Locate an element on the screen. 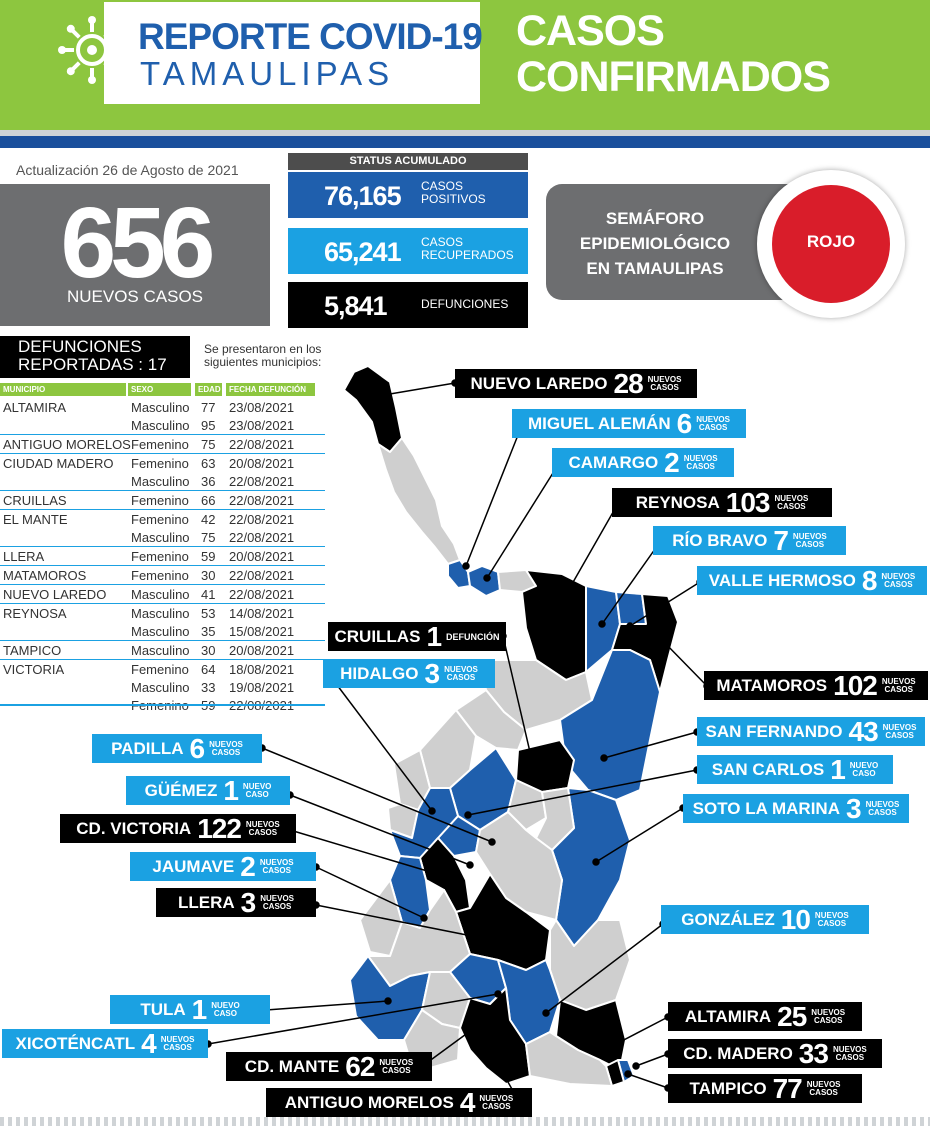  status-title: STATUS ACUMULADO is located at coordinates (408, 161).